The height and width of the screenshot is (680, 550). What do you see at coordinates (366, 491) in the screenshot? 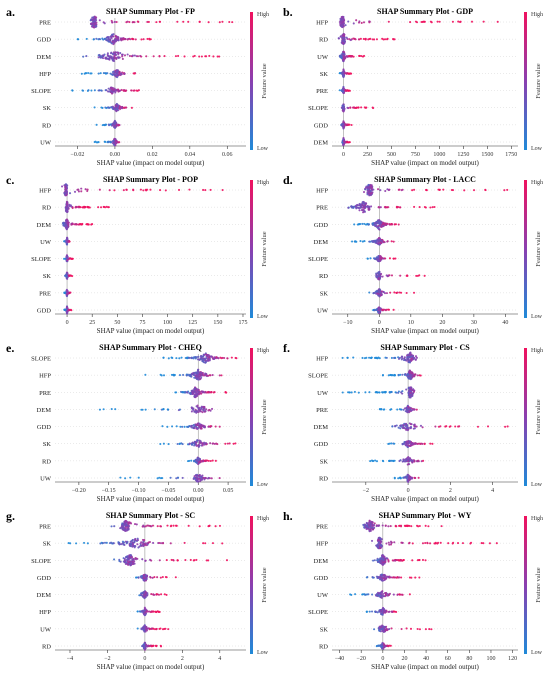
I see `x-tick-label: −2` at bounding box center [366, 491].